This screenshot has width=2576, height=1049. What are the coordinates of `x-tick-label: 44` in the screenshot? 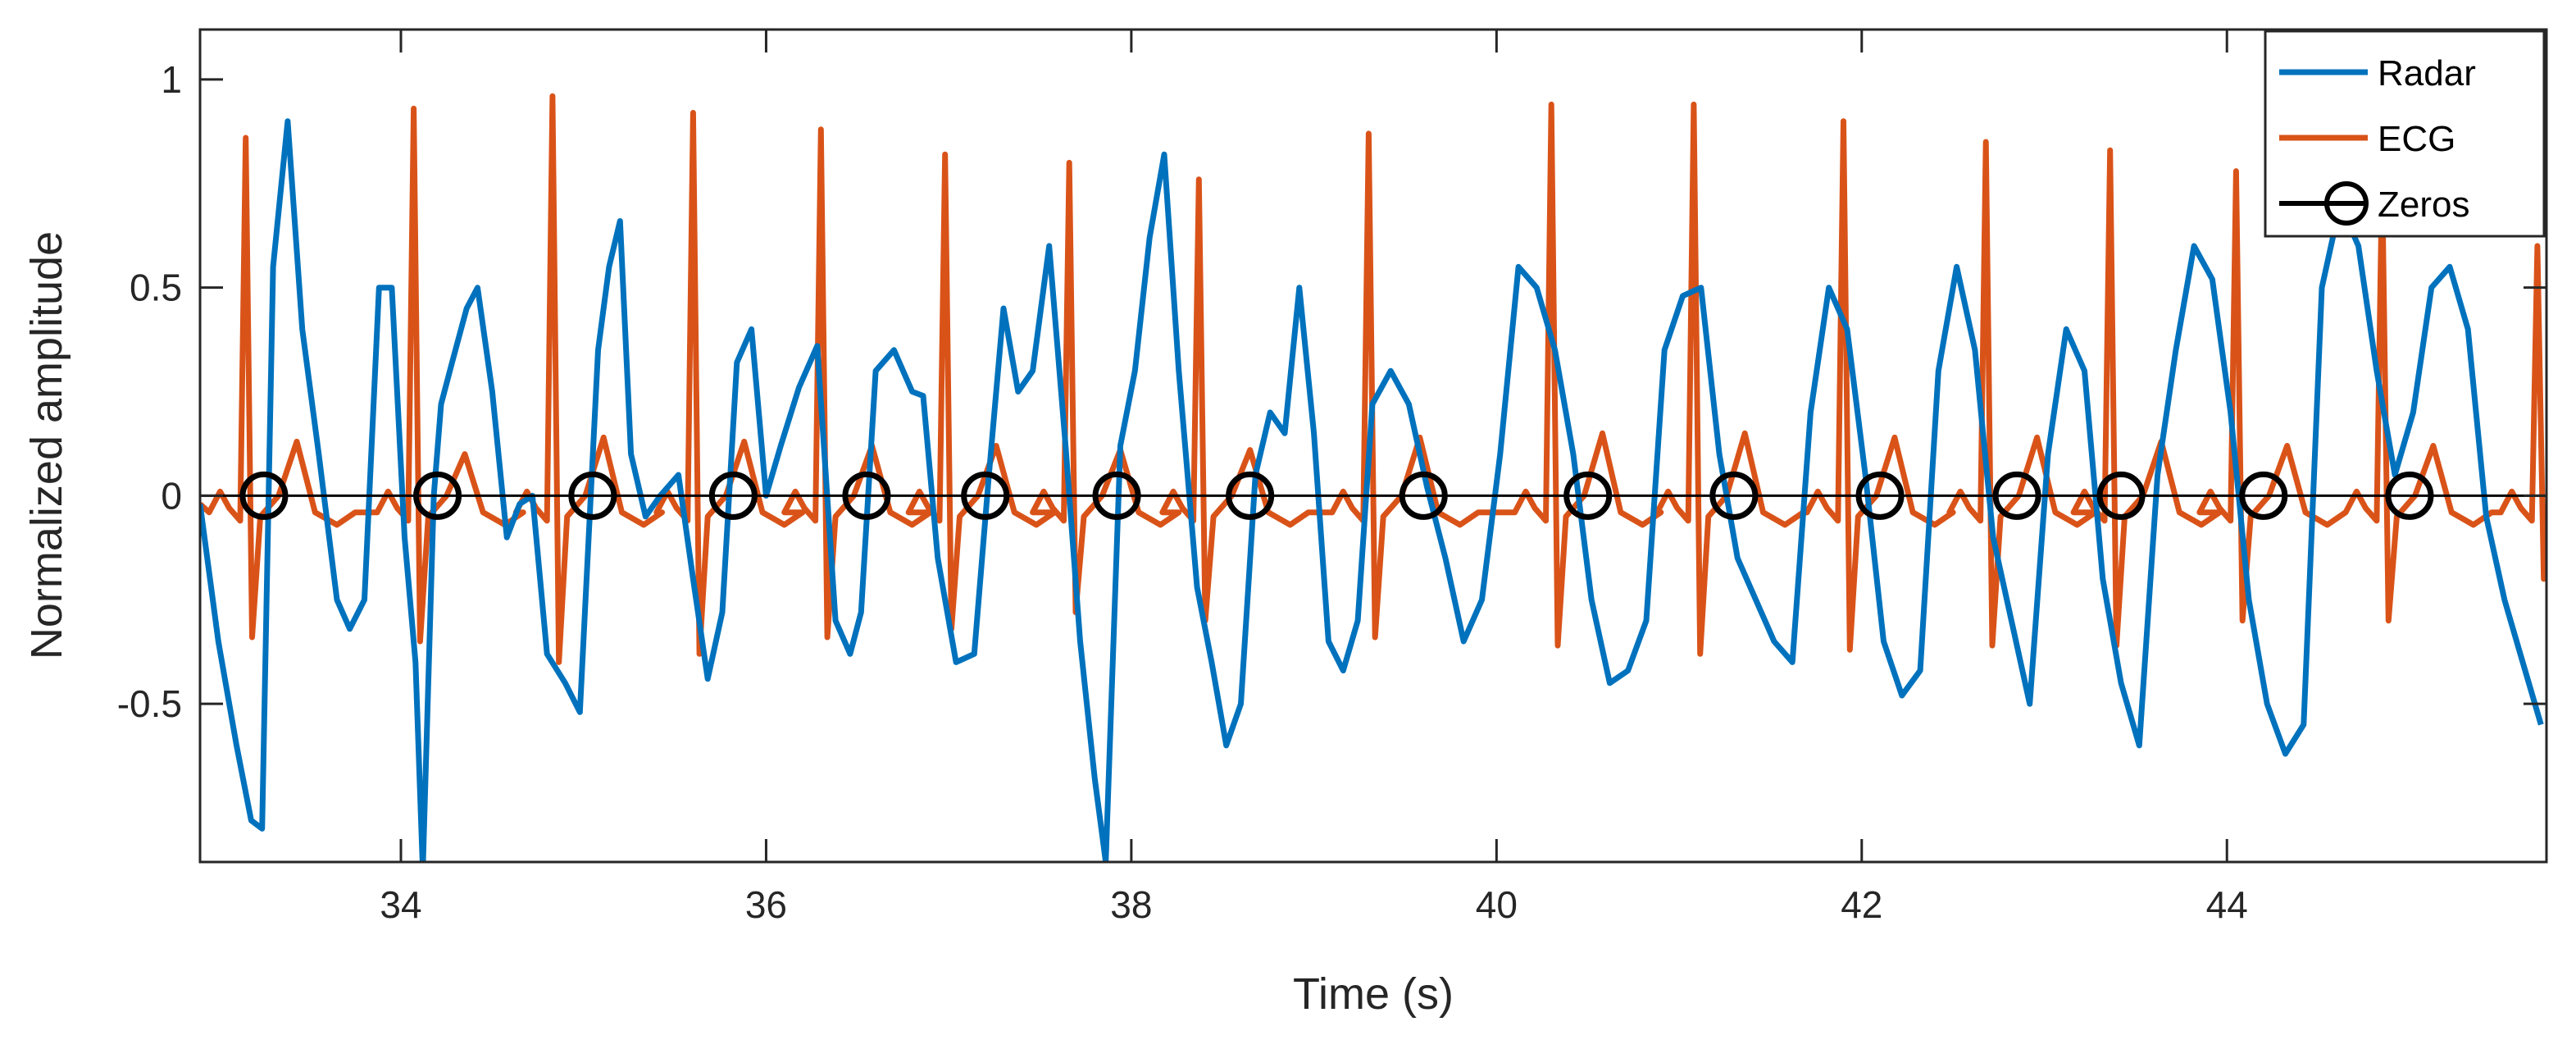 It's located at (2227, 905).